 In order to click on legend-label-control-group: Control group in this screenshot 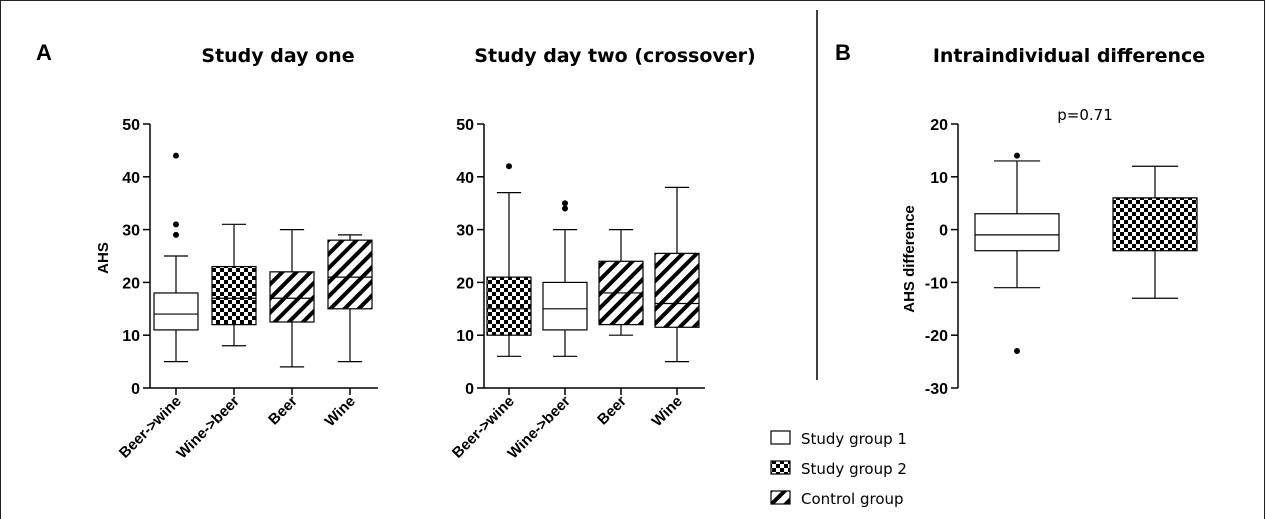, I will do `click(852, 499)`.